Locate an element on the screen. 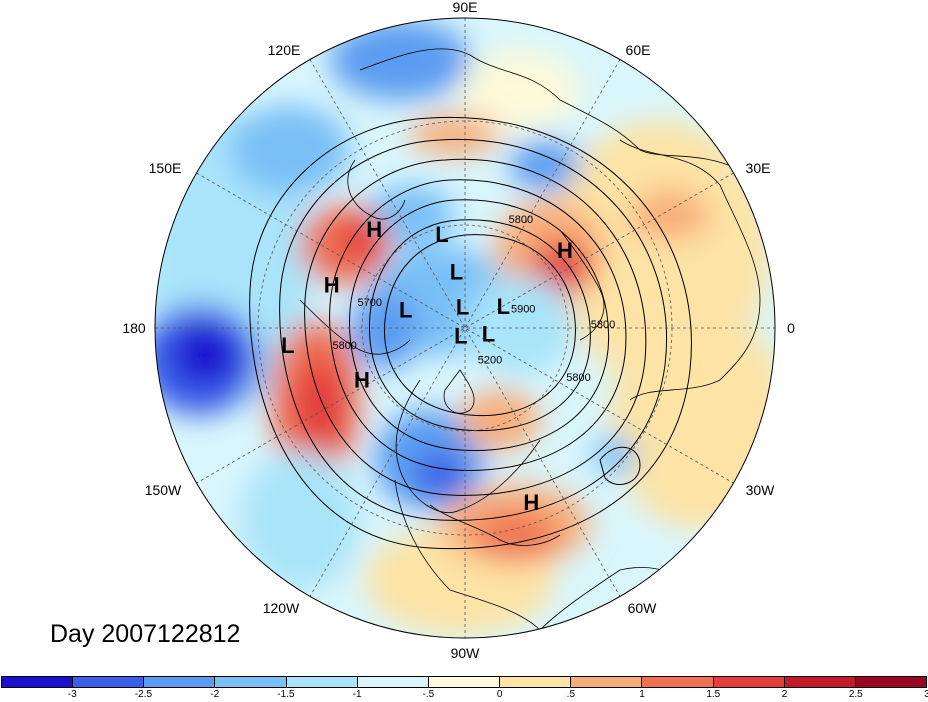 This screenshot has height=702, width=928. lon-label-120w: 120W is located at coordinates (281, 608).